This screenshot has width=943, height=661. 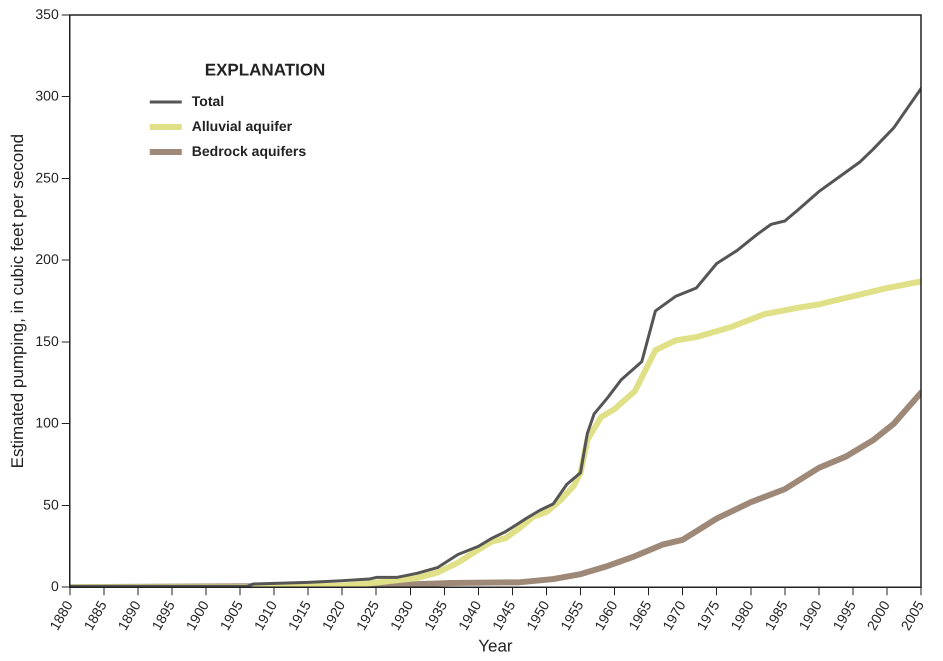 I want to click on y-tick-label: 0, so click(x=54, y=586).